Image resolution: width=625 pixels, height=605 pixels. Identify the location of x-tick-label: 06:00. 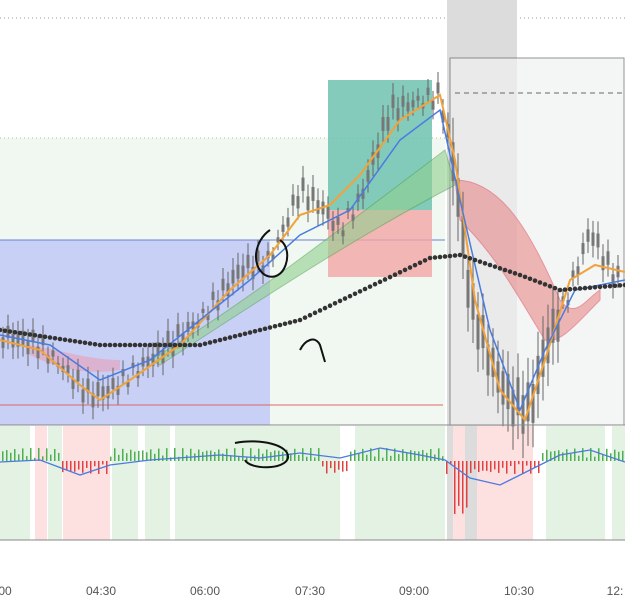
(205, 591).